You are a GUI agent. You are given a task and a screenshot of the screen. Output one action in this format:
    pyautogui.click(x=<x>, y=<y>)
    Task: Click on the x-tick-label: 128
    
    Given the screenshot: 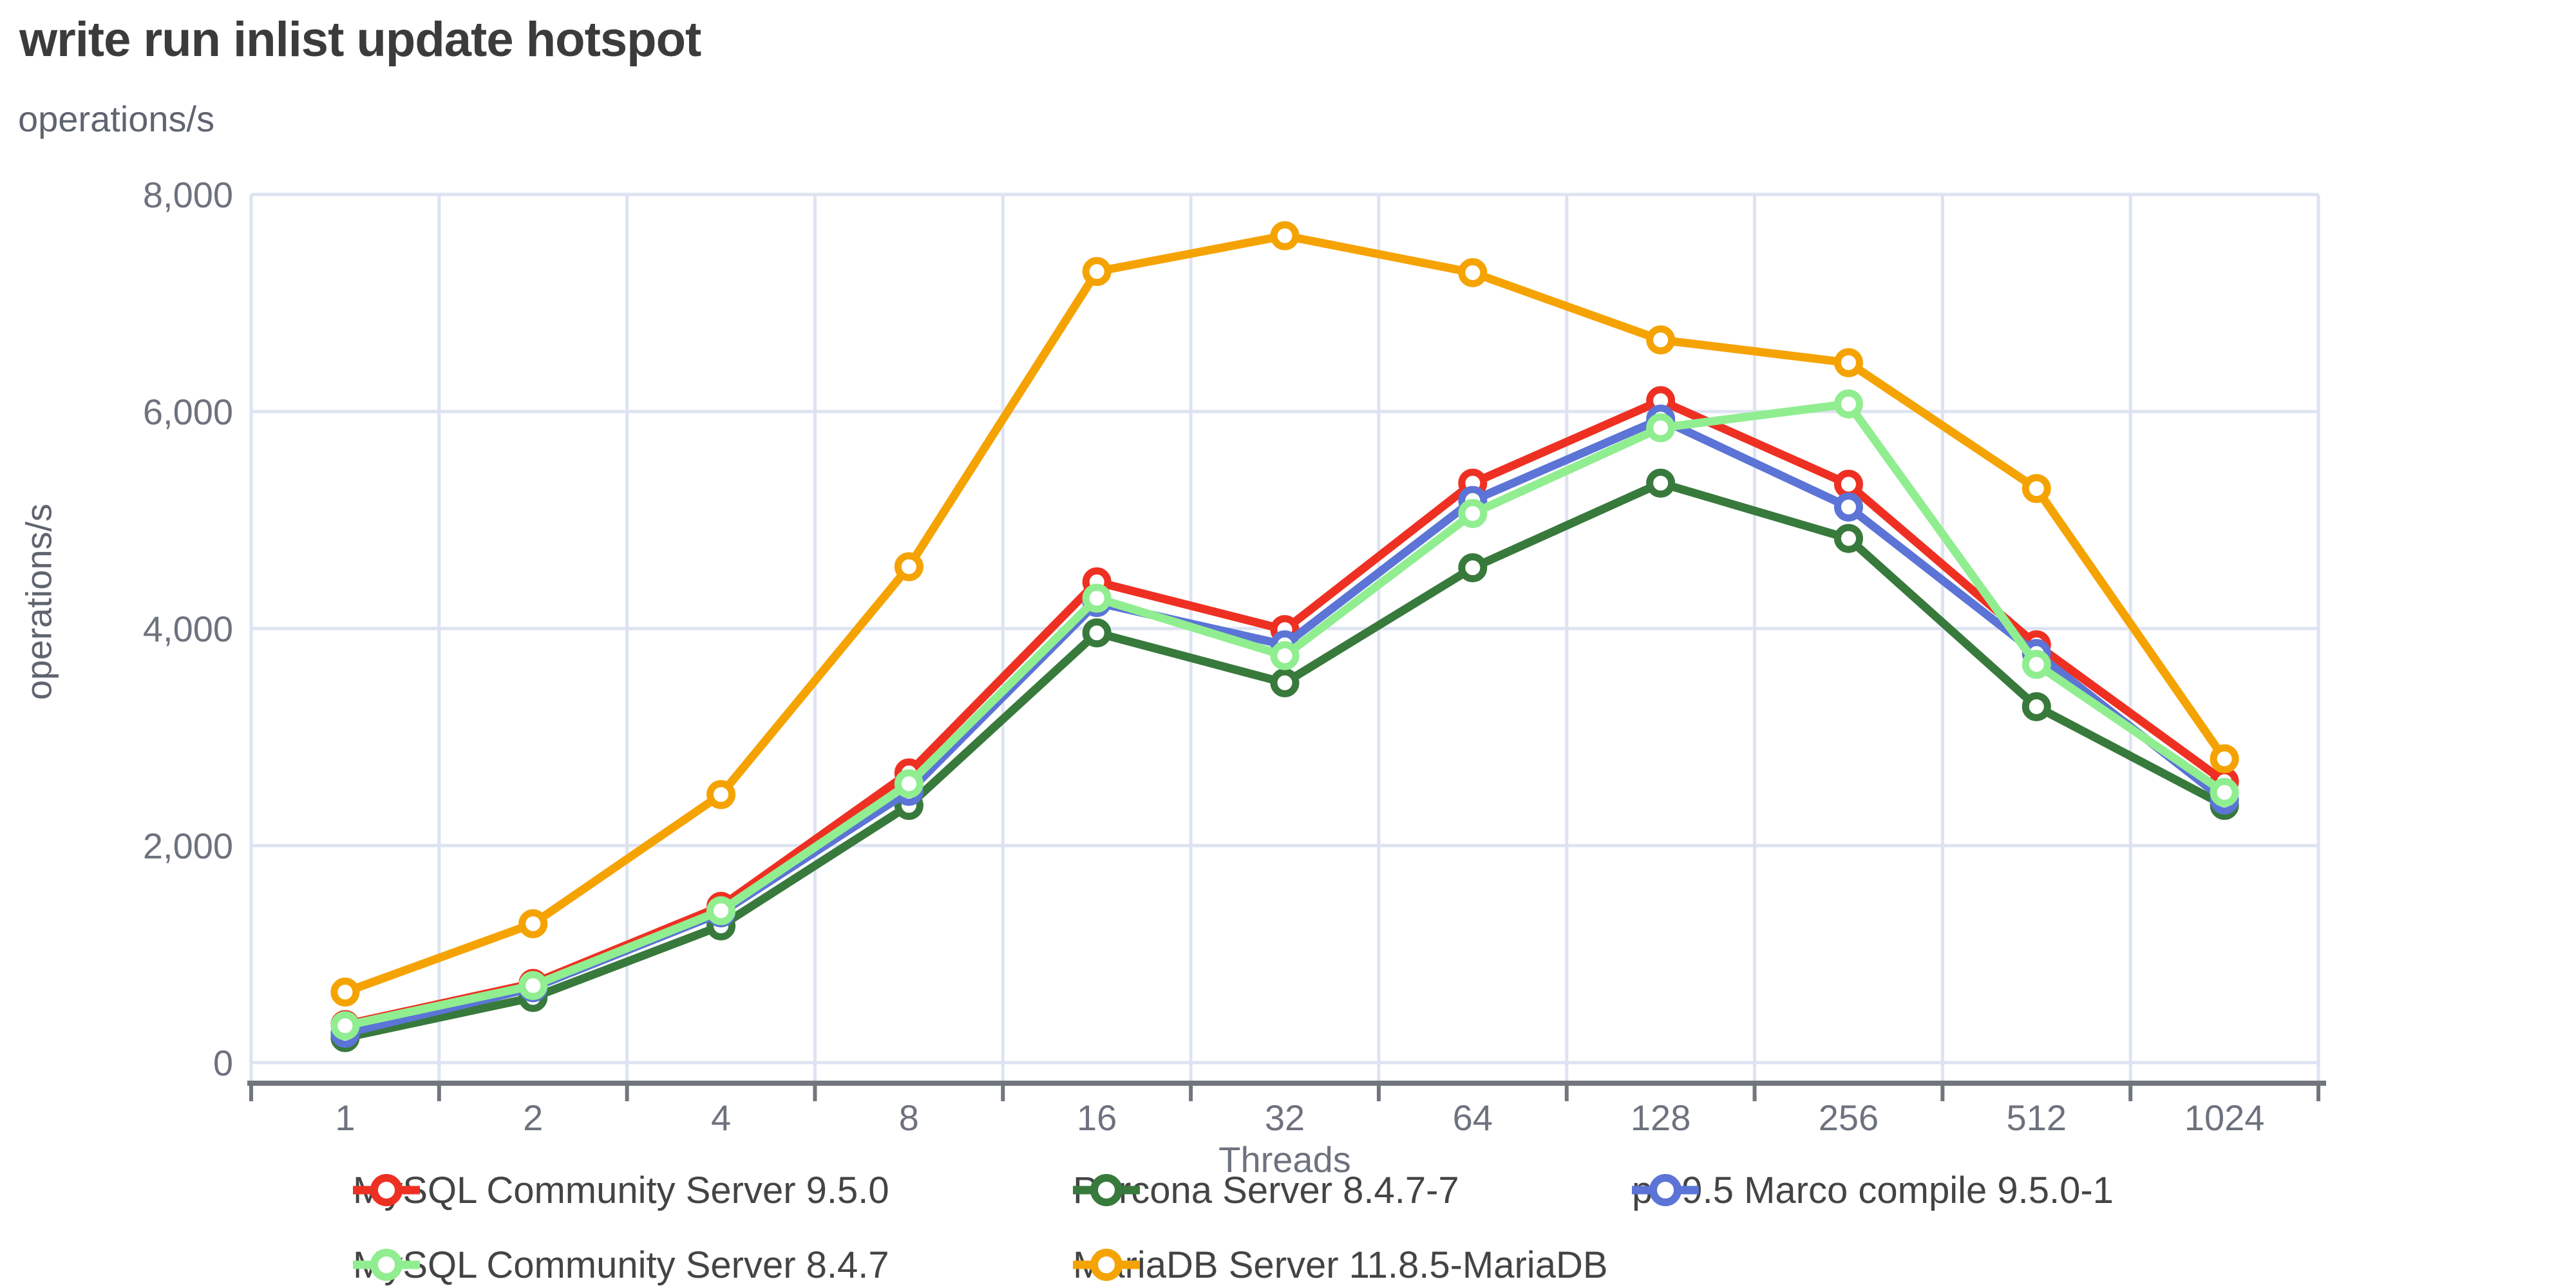 What is the action you would take?
    pyautogui.click(x=1661, y=1117)
    